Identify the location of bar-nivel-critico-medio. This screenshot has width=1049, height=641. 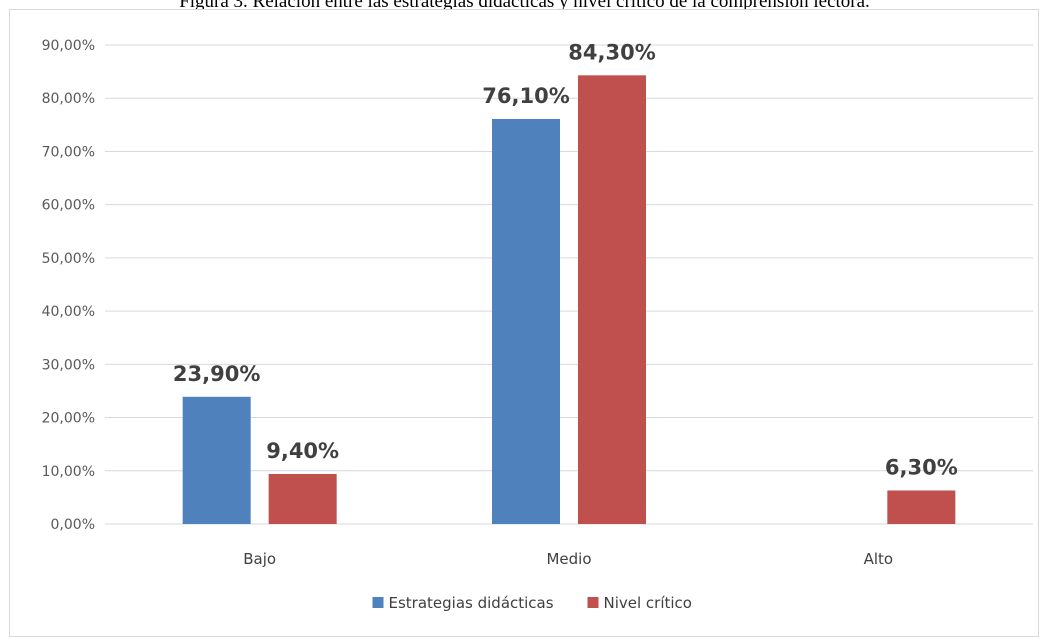
(612, 299).